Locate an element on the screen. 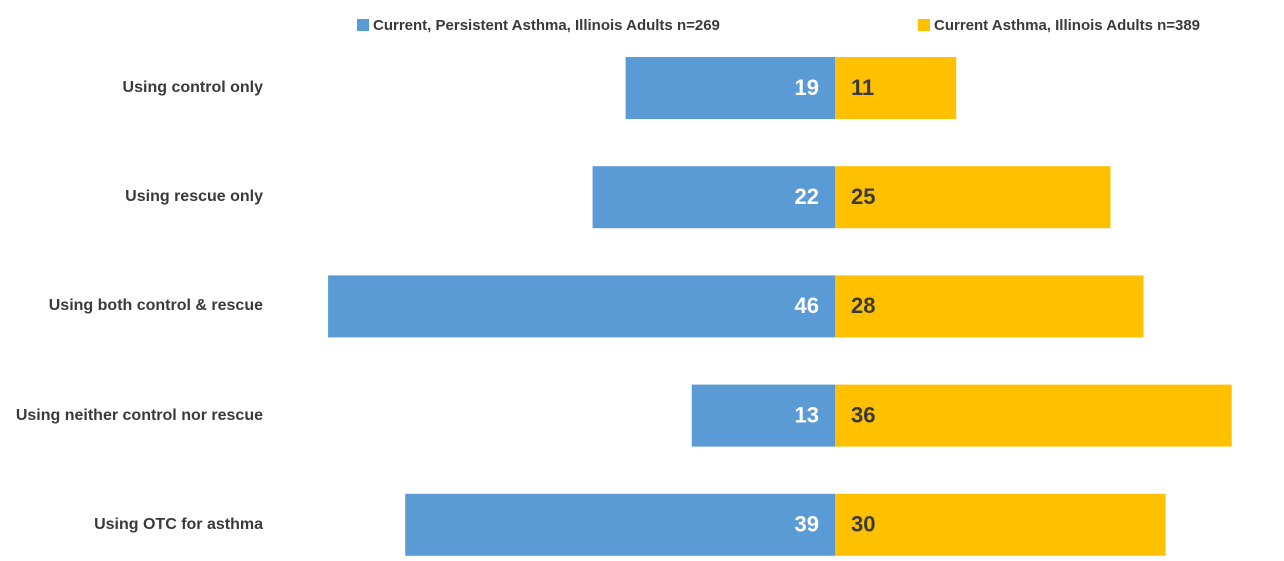 The width and height of the screenshot is (1284, 561). value-label: 36 is located at coordinates (863, 414).